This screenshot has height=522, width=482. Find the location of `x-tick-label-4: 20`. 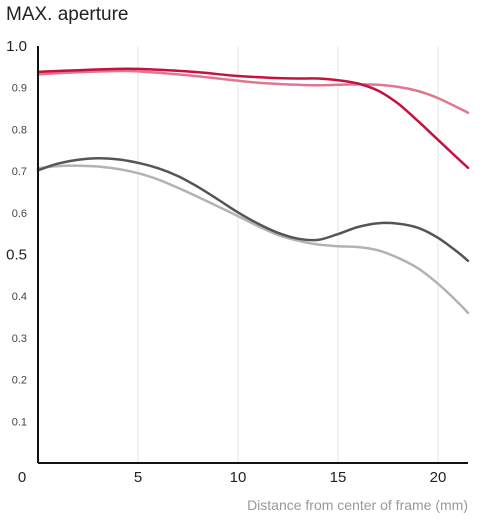

x-tick-label-4: 20 is located at coordinates (438, 477).